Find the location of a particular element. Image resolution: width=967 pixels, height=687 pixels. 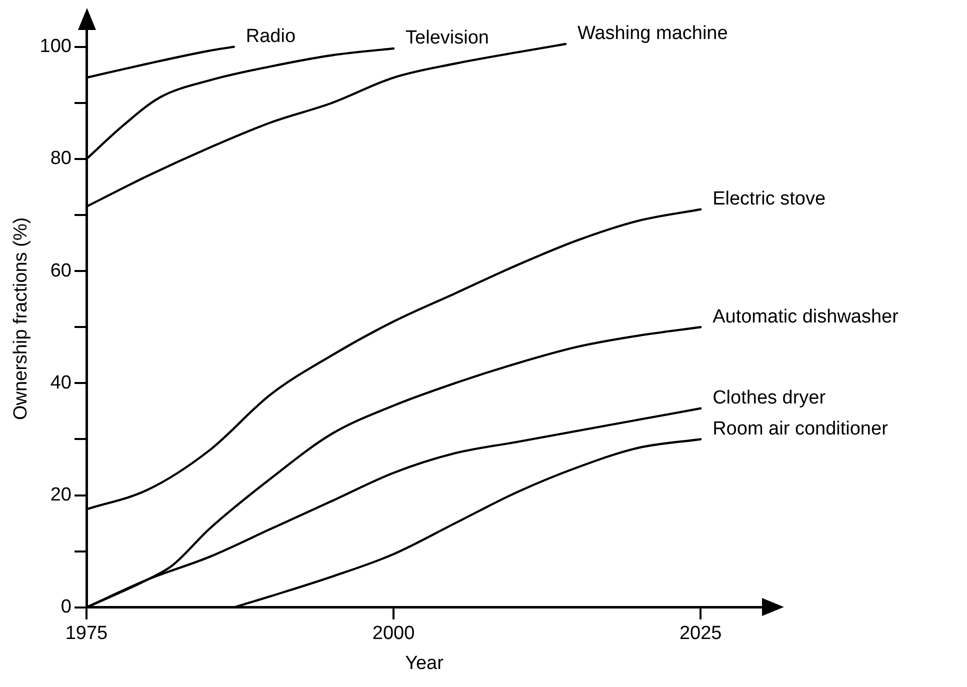

y-tick-label: 100 is located at coordinates (56, 47).